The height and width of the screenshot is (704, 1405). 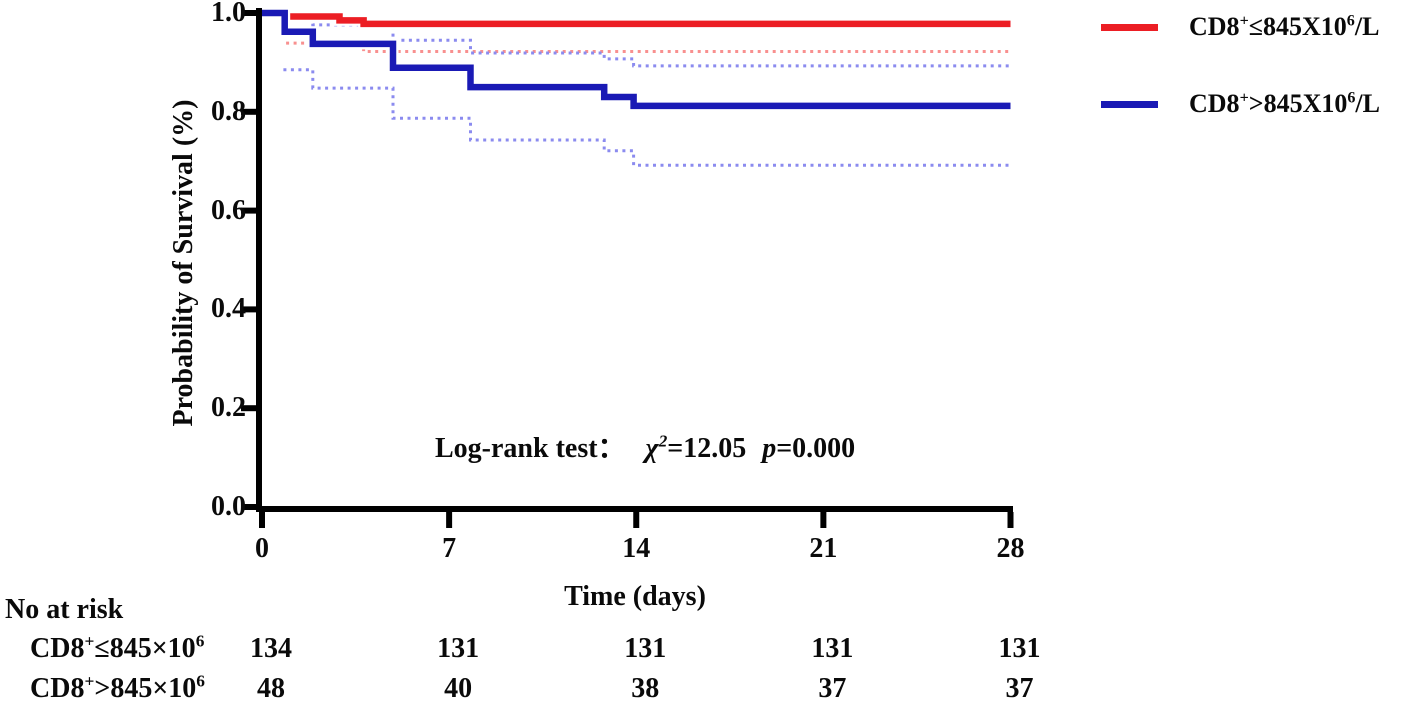 I want to click on y-tick-label: 1.0, so click(x=228, y=14).